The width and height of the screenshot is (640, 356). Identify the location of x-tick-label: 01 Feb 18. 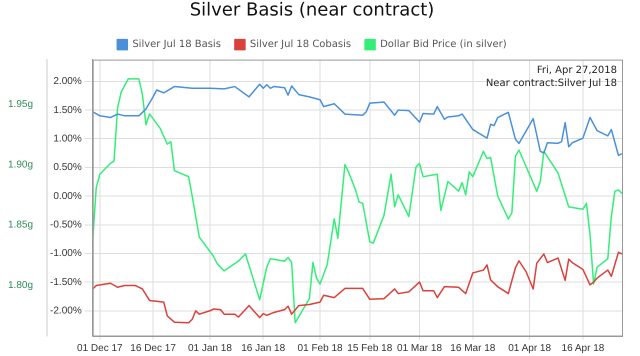
(321, 348).